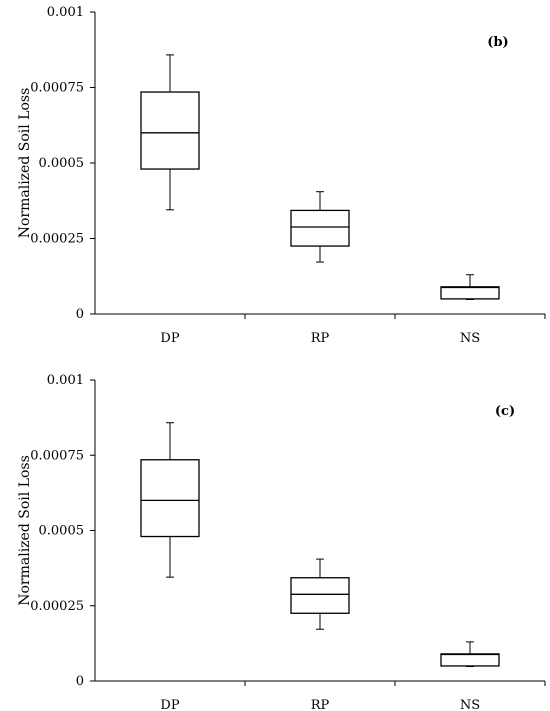  I want to click on panel-label: (b), so click(497, 42).